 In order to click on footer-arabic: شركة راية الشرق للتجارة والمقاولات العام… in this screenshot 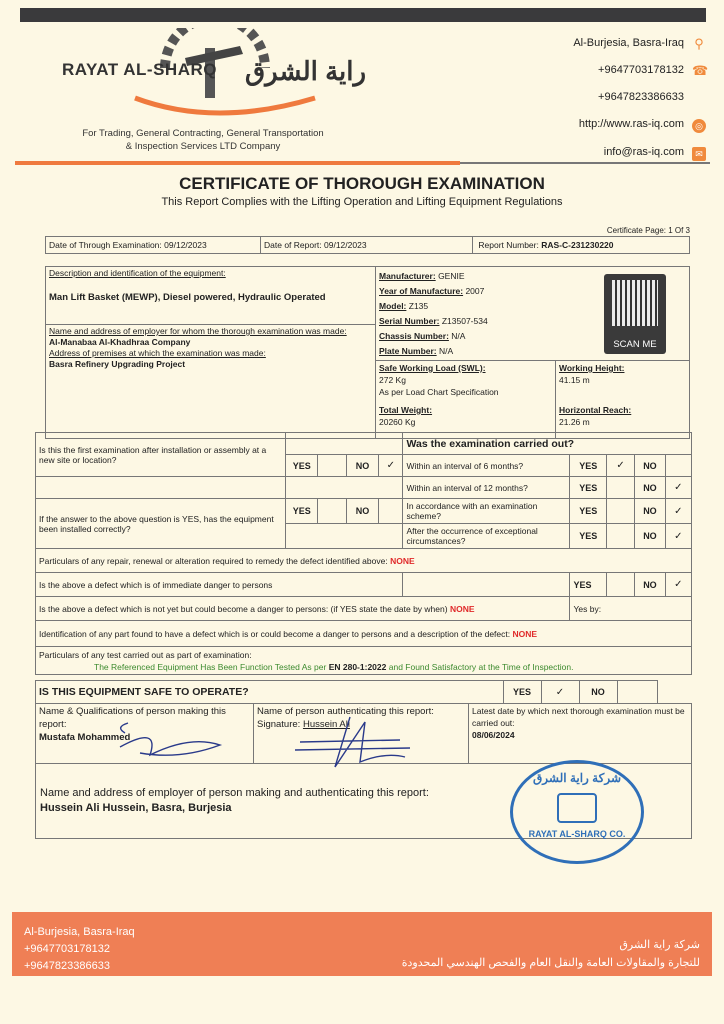, I will do `click(550, 954)`.